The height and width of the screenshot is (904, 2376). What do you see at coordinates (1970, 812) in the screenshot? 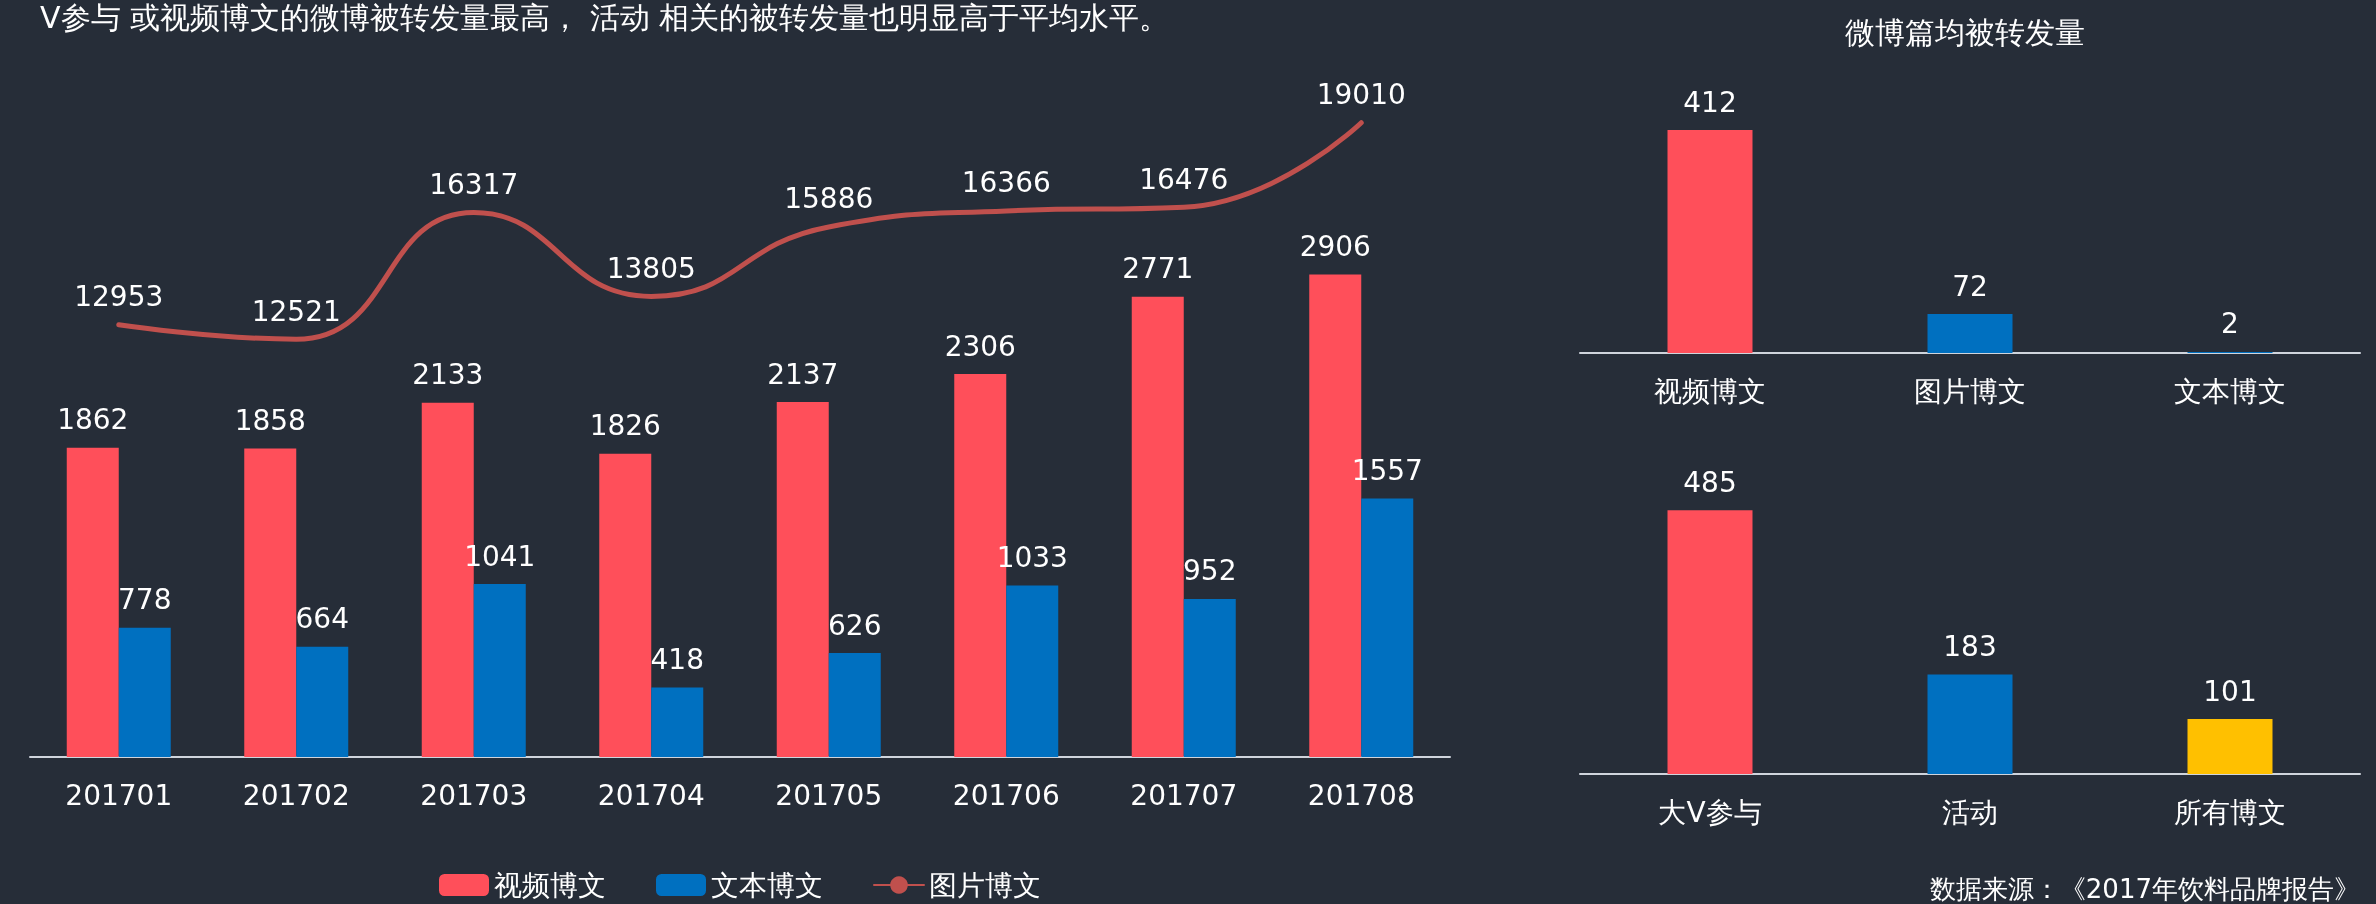
I see `x-tick-label: 活动` at bounding box center [1970, 812].